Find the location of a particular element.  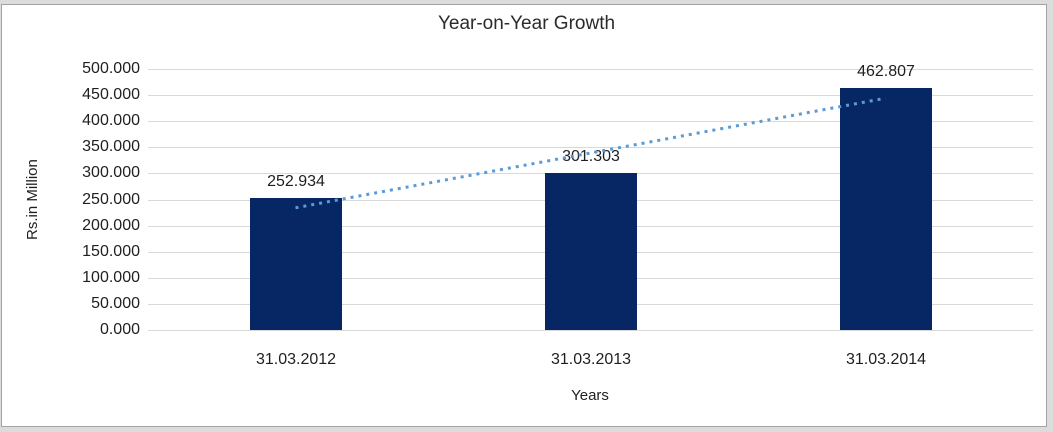

y-axis-tick-label: 300.000 is located at coordinates (111, 172).